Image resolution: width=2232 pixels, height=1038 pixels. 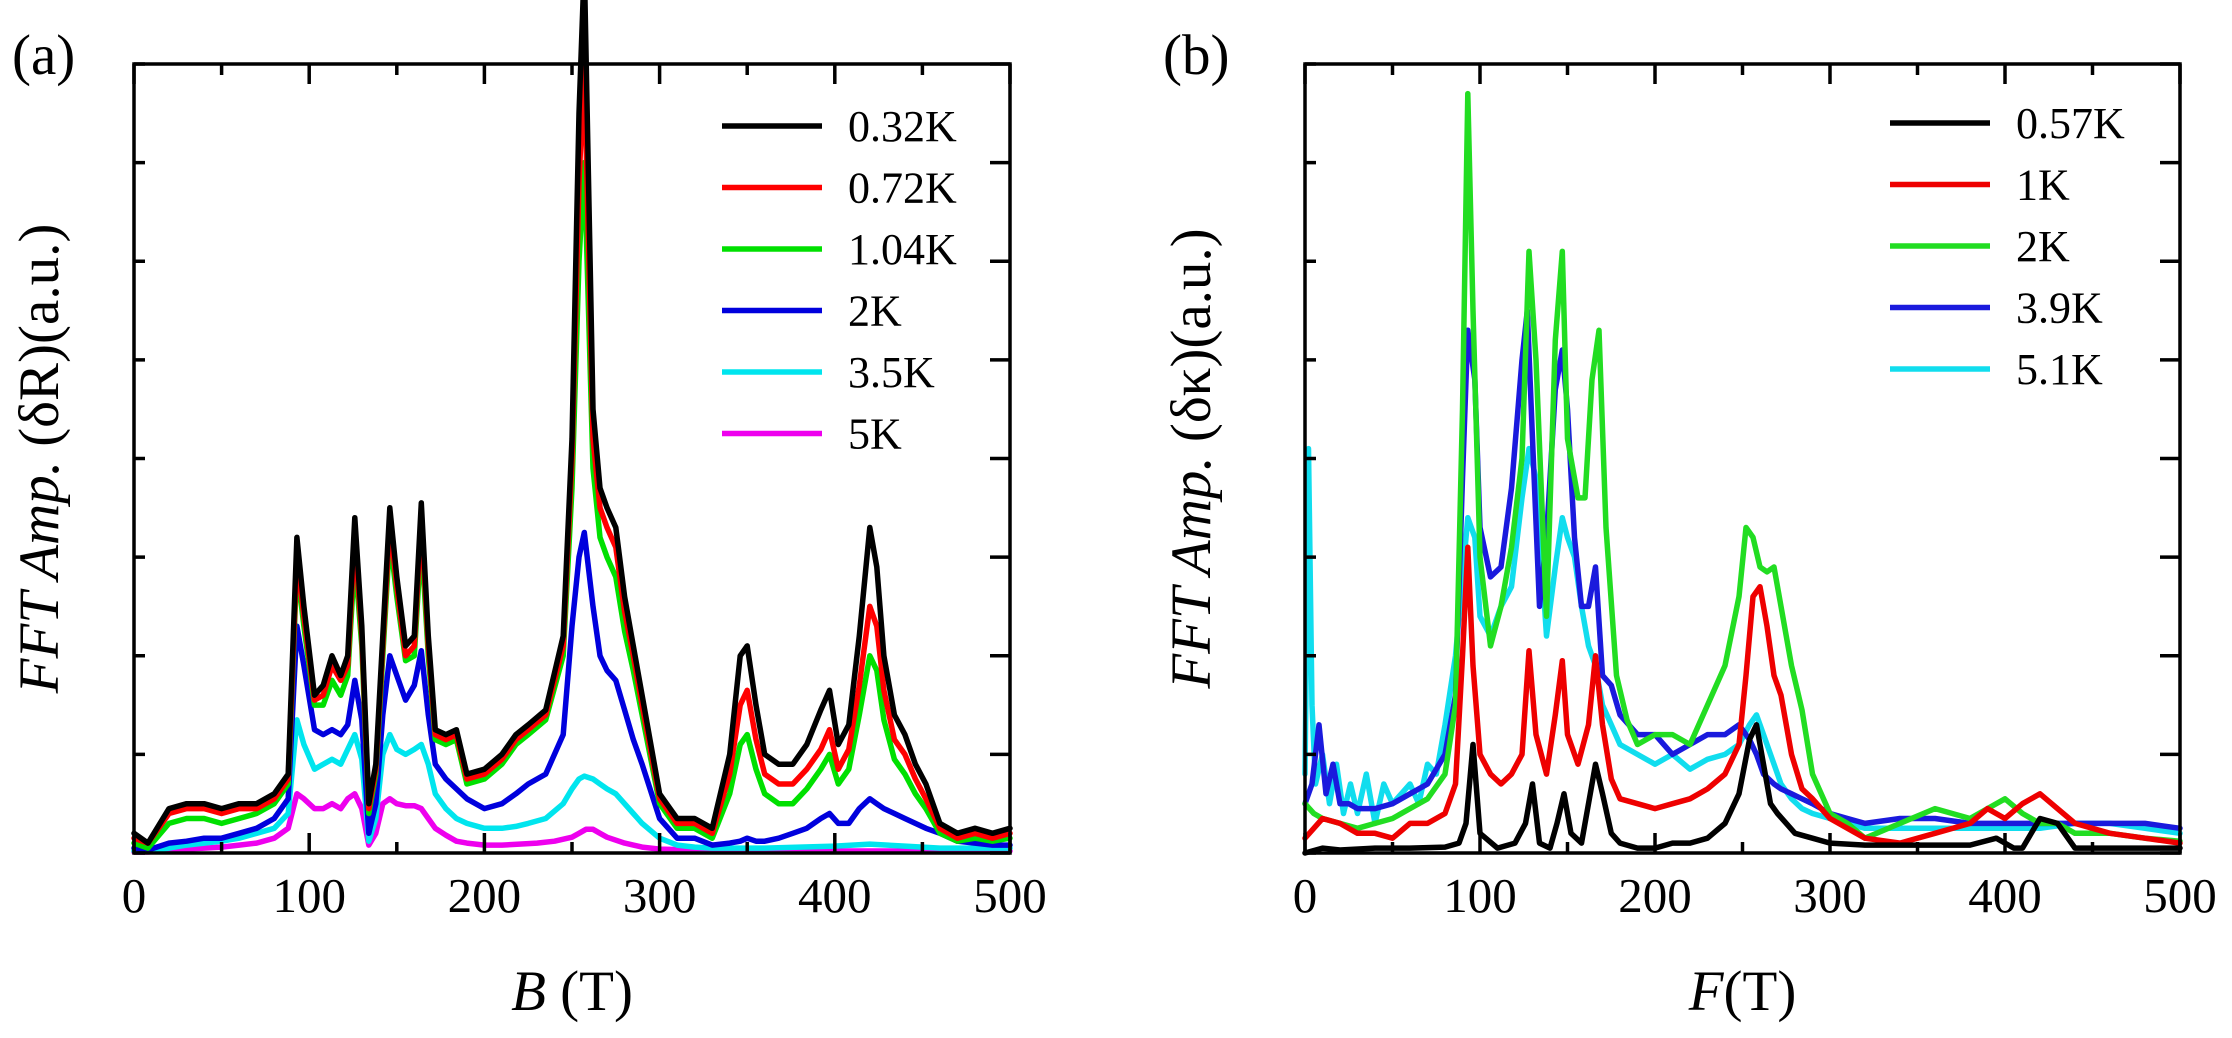 I want to click on series-line-3.5K, so click(x=572, y=785).